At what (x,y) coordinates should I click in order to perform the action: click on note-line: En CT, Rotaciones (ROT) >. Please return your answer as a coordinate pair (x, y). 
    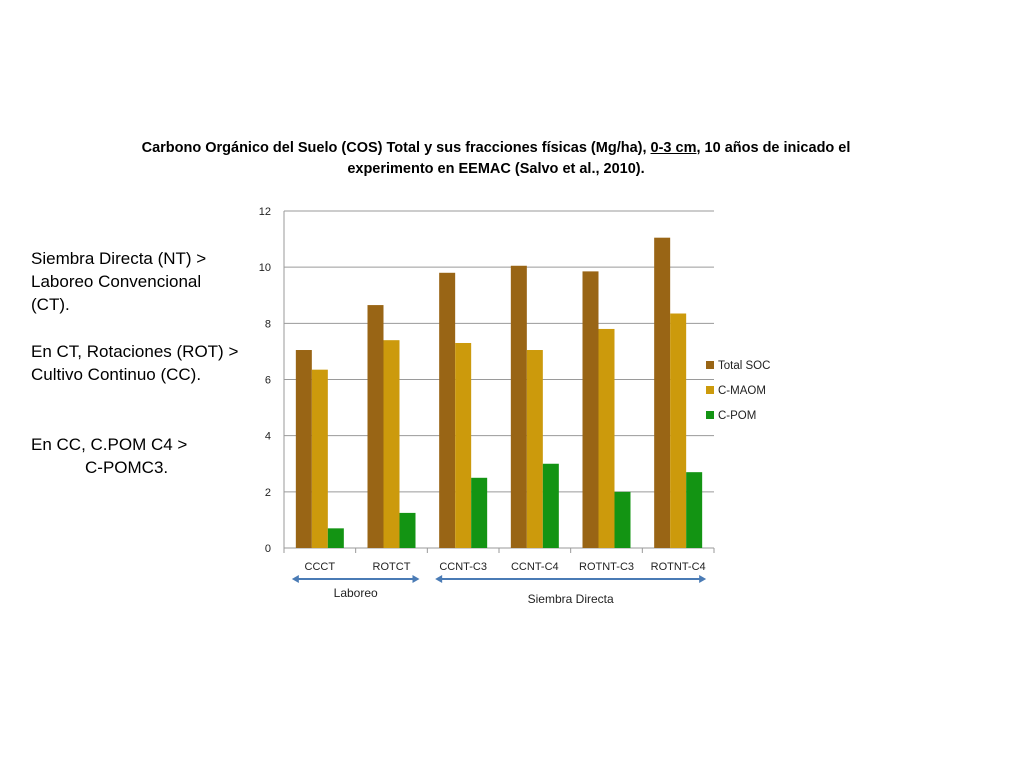
    Looking at the image, I should click on (135, 351).